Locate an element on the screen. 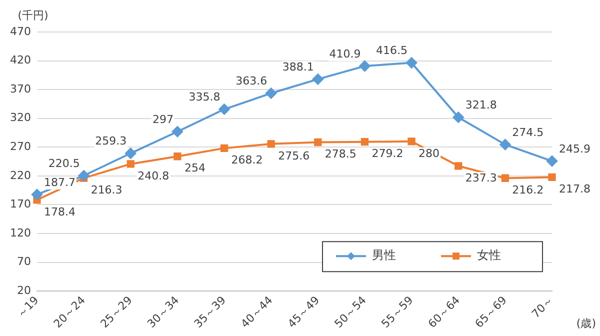 The image size is (600, 336). data-label: 280 is located at coordinates (429, 153).